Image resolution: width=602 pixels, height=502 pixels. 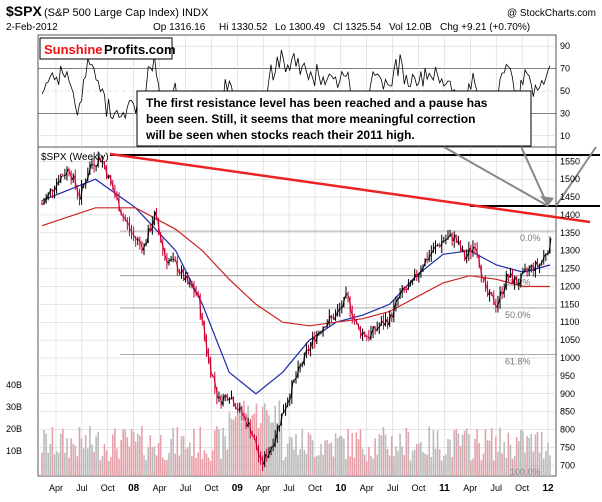 What do you see at coordinates (238, 488) in the screenshot?
I see `time-tick-label: 09` at bounding box center [238, 488].